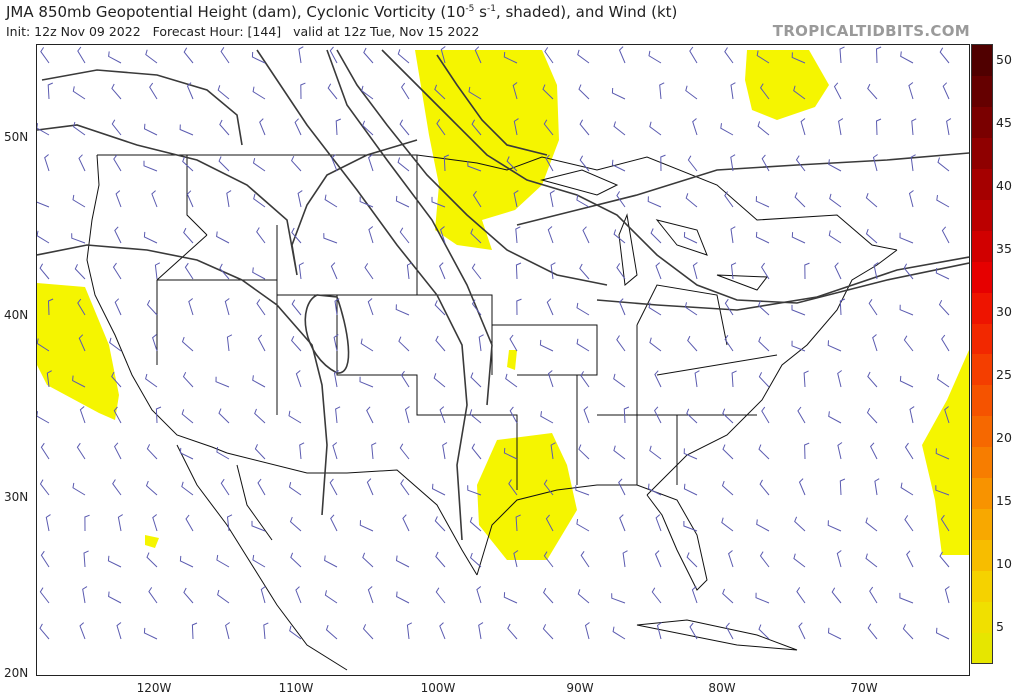 This screenshot has width=1024, height=696. I want to click on vort-blob-quebec, so click(787, 85).